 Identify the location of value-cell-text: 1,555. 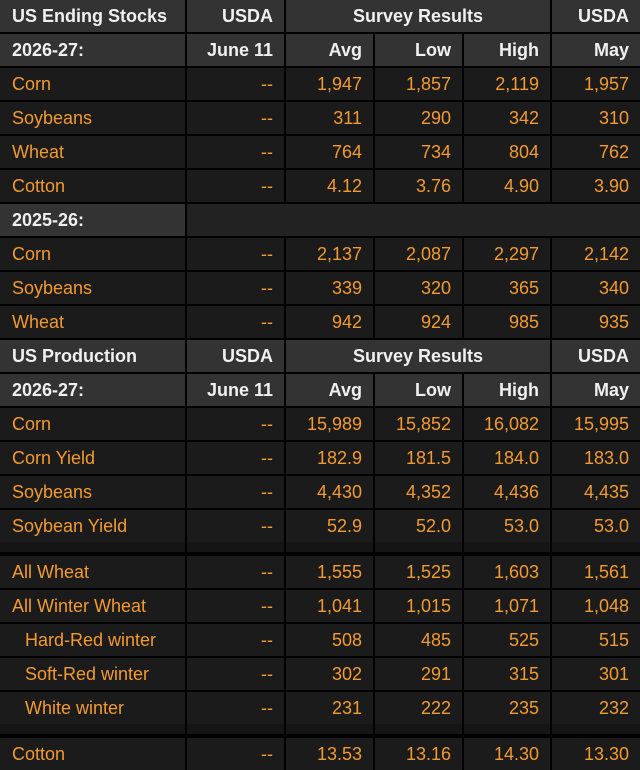
(339, 571).